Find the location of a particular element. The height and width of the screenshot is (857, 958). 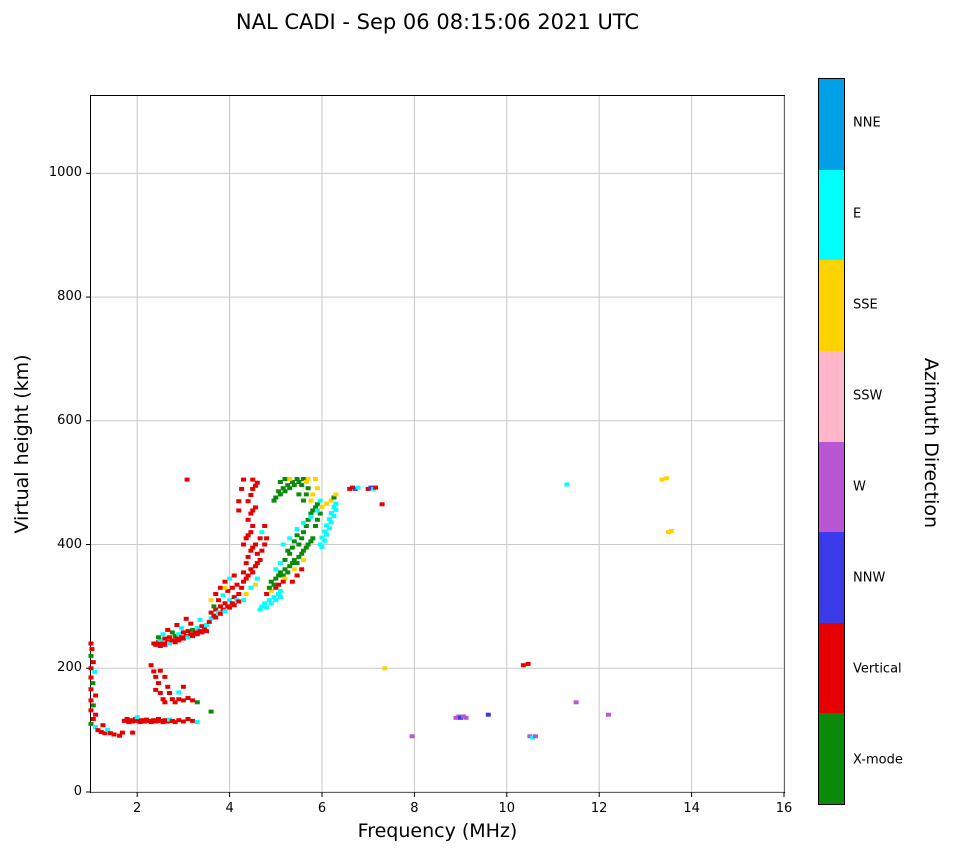

colorbar-axis-label: Azimuth Direction is located at coordinates (931, 443).